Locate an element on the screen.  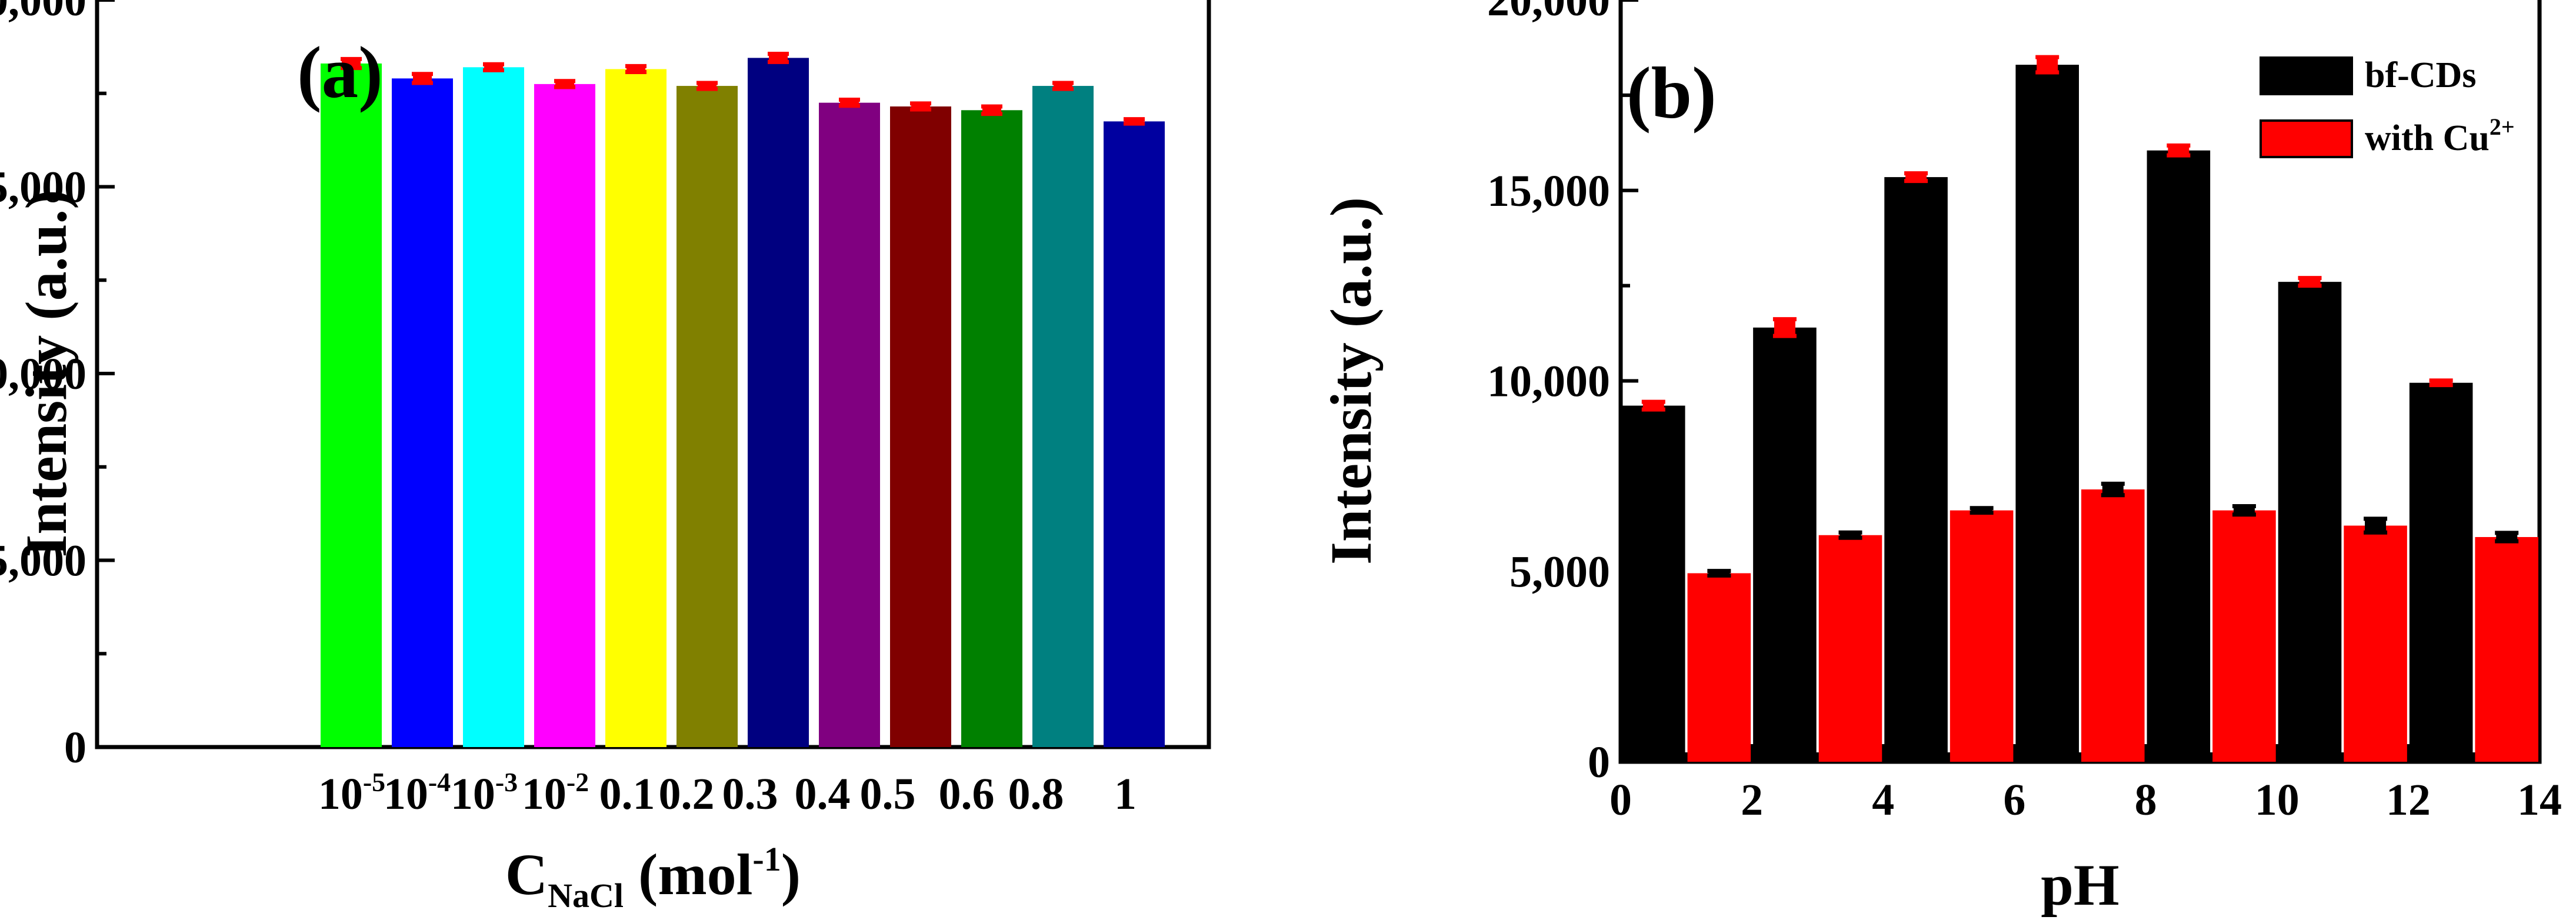
x-tick-label-b: 14 is located at coordinates (2539, 800).